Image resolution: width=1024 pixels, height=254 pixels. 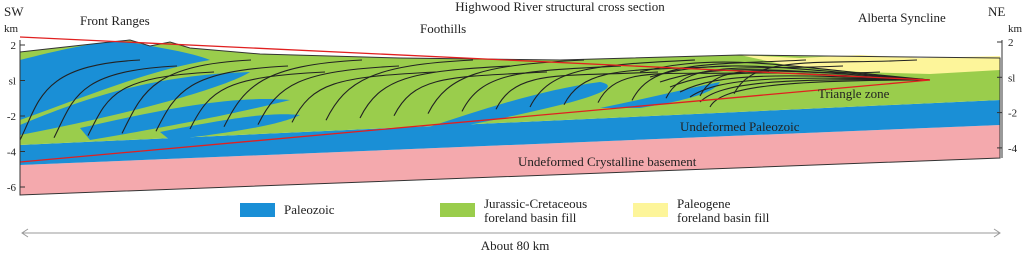 What do you see at coordinates (515, 245) in the screenshot?
I see `scale-label: About 80 km` at bounding box center [515, 245].